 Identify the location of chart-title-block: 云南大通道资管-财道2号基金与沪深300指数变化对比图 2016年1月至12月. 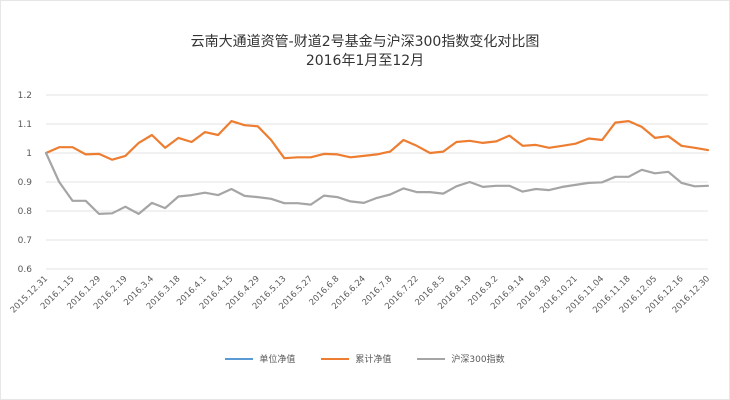
(365, 52).